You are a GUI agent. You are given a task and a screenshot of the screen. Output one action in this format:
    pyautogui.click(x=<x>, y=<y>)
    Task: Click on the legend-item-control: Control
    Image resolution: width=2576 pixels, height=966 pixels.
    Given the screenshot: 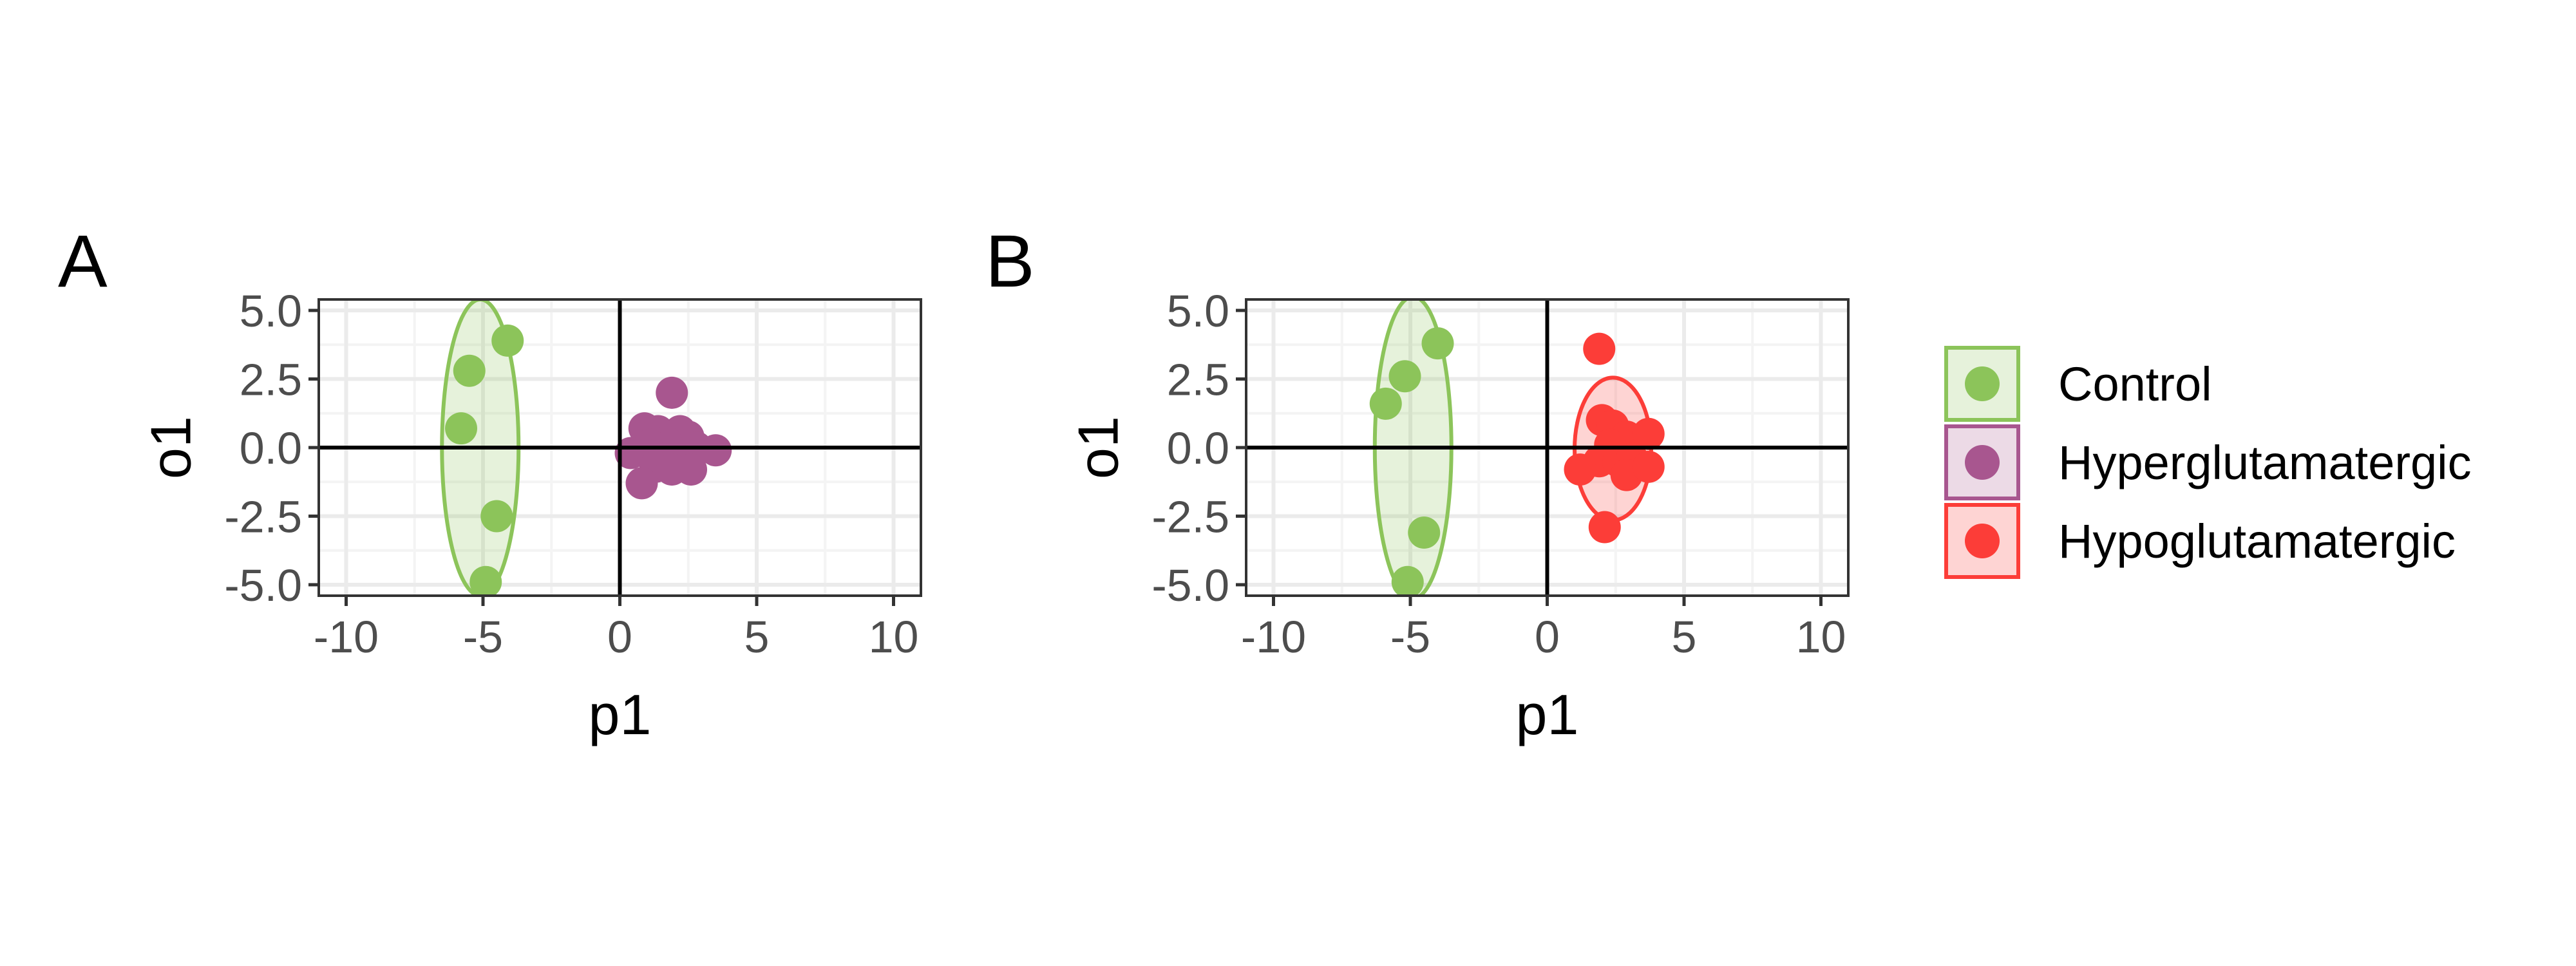 What is the action you would take?
    pyautogui.click(x=2078, y=384)
    